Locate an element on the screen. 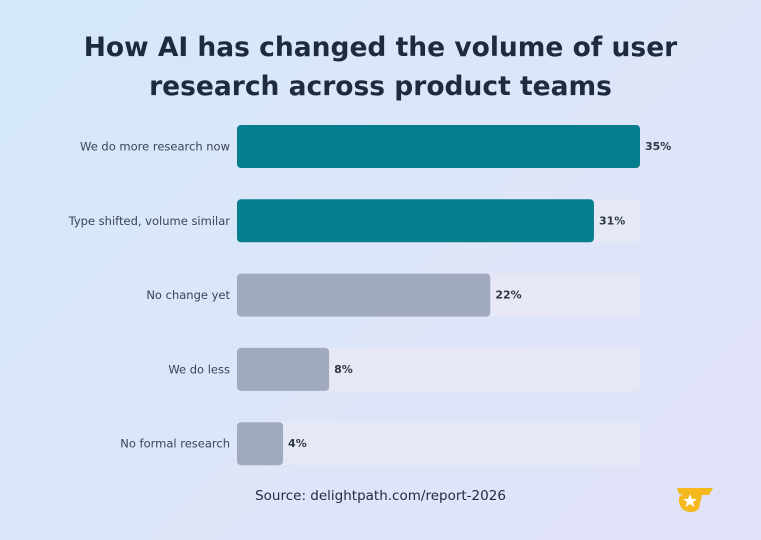 Image resolution: width=761 pixels, height=540 pixels. source-note: Source: delightpath.com/report-2026 is located at coordinates (380, 496).